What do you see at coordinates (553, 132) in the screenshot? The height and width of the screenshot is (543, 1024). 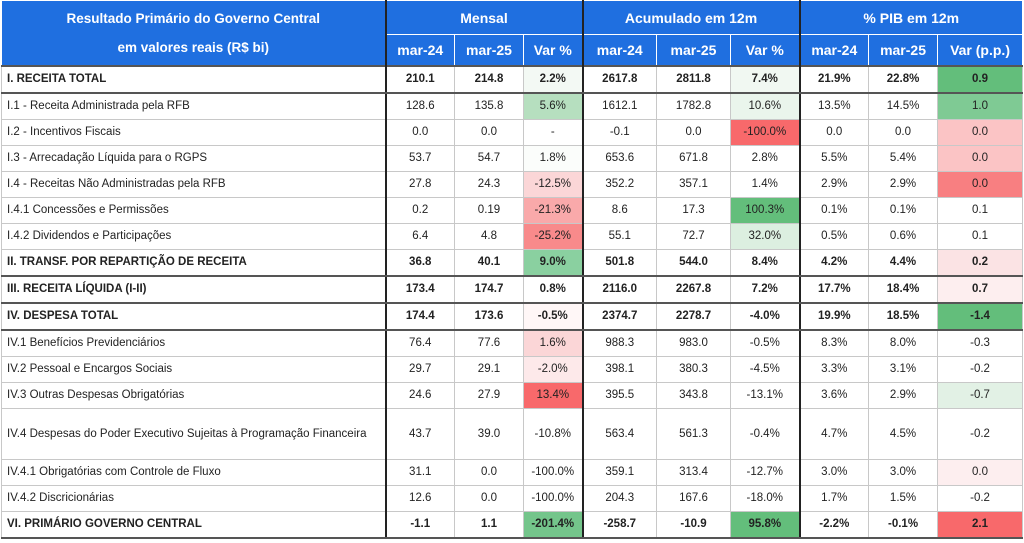 I see `value-cell: -` at bounding box center [553, 132].